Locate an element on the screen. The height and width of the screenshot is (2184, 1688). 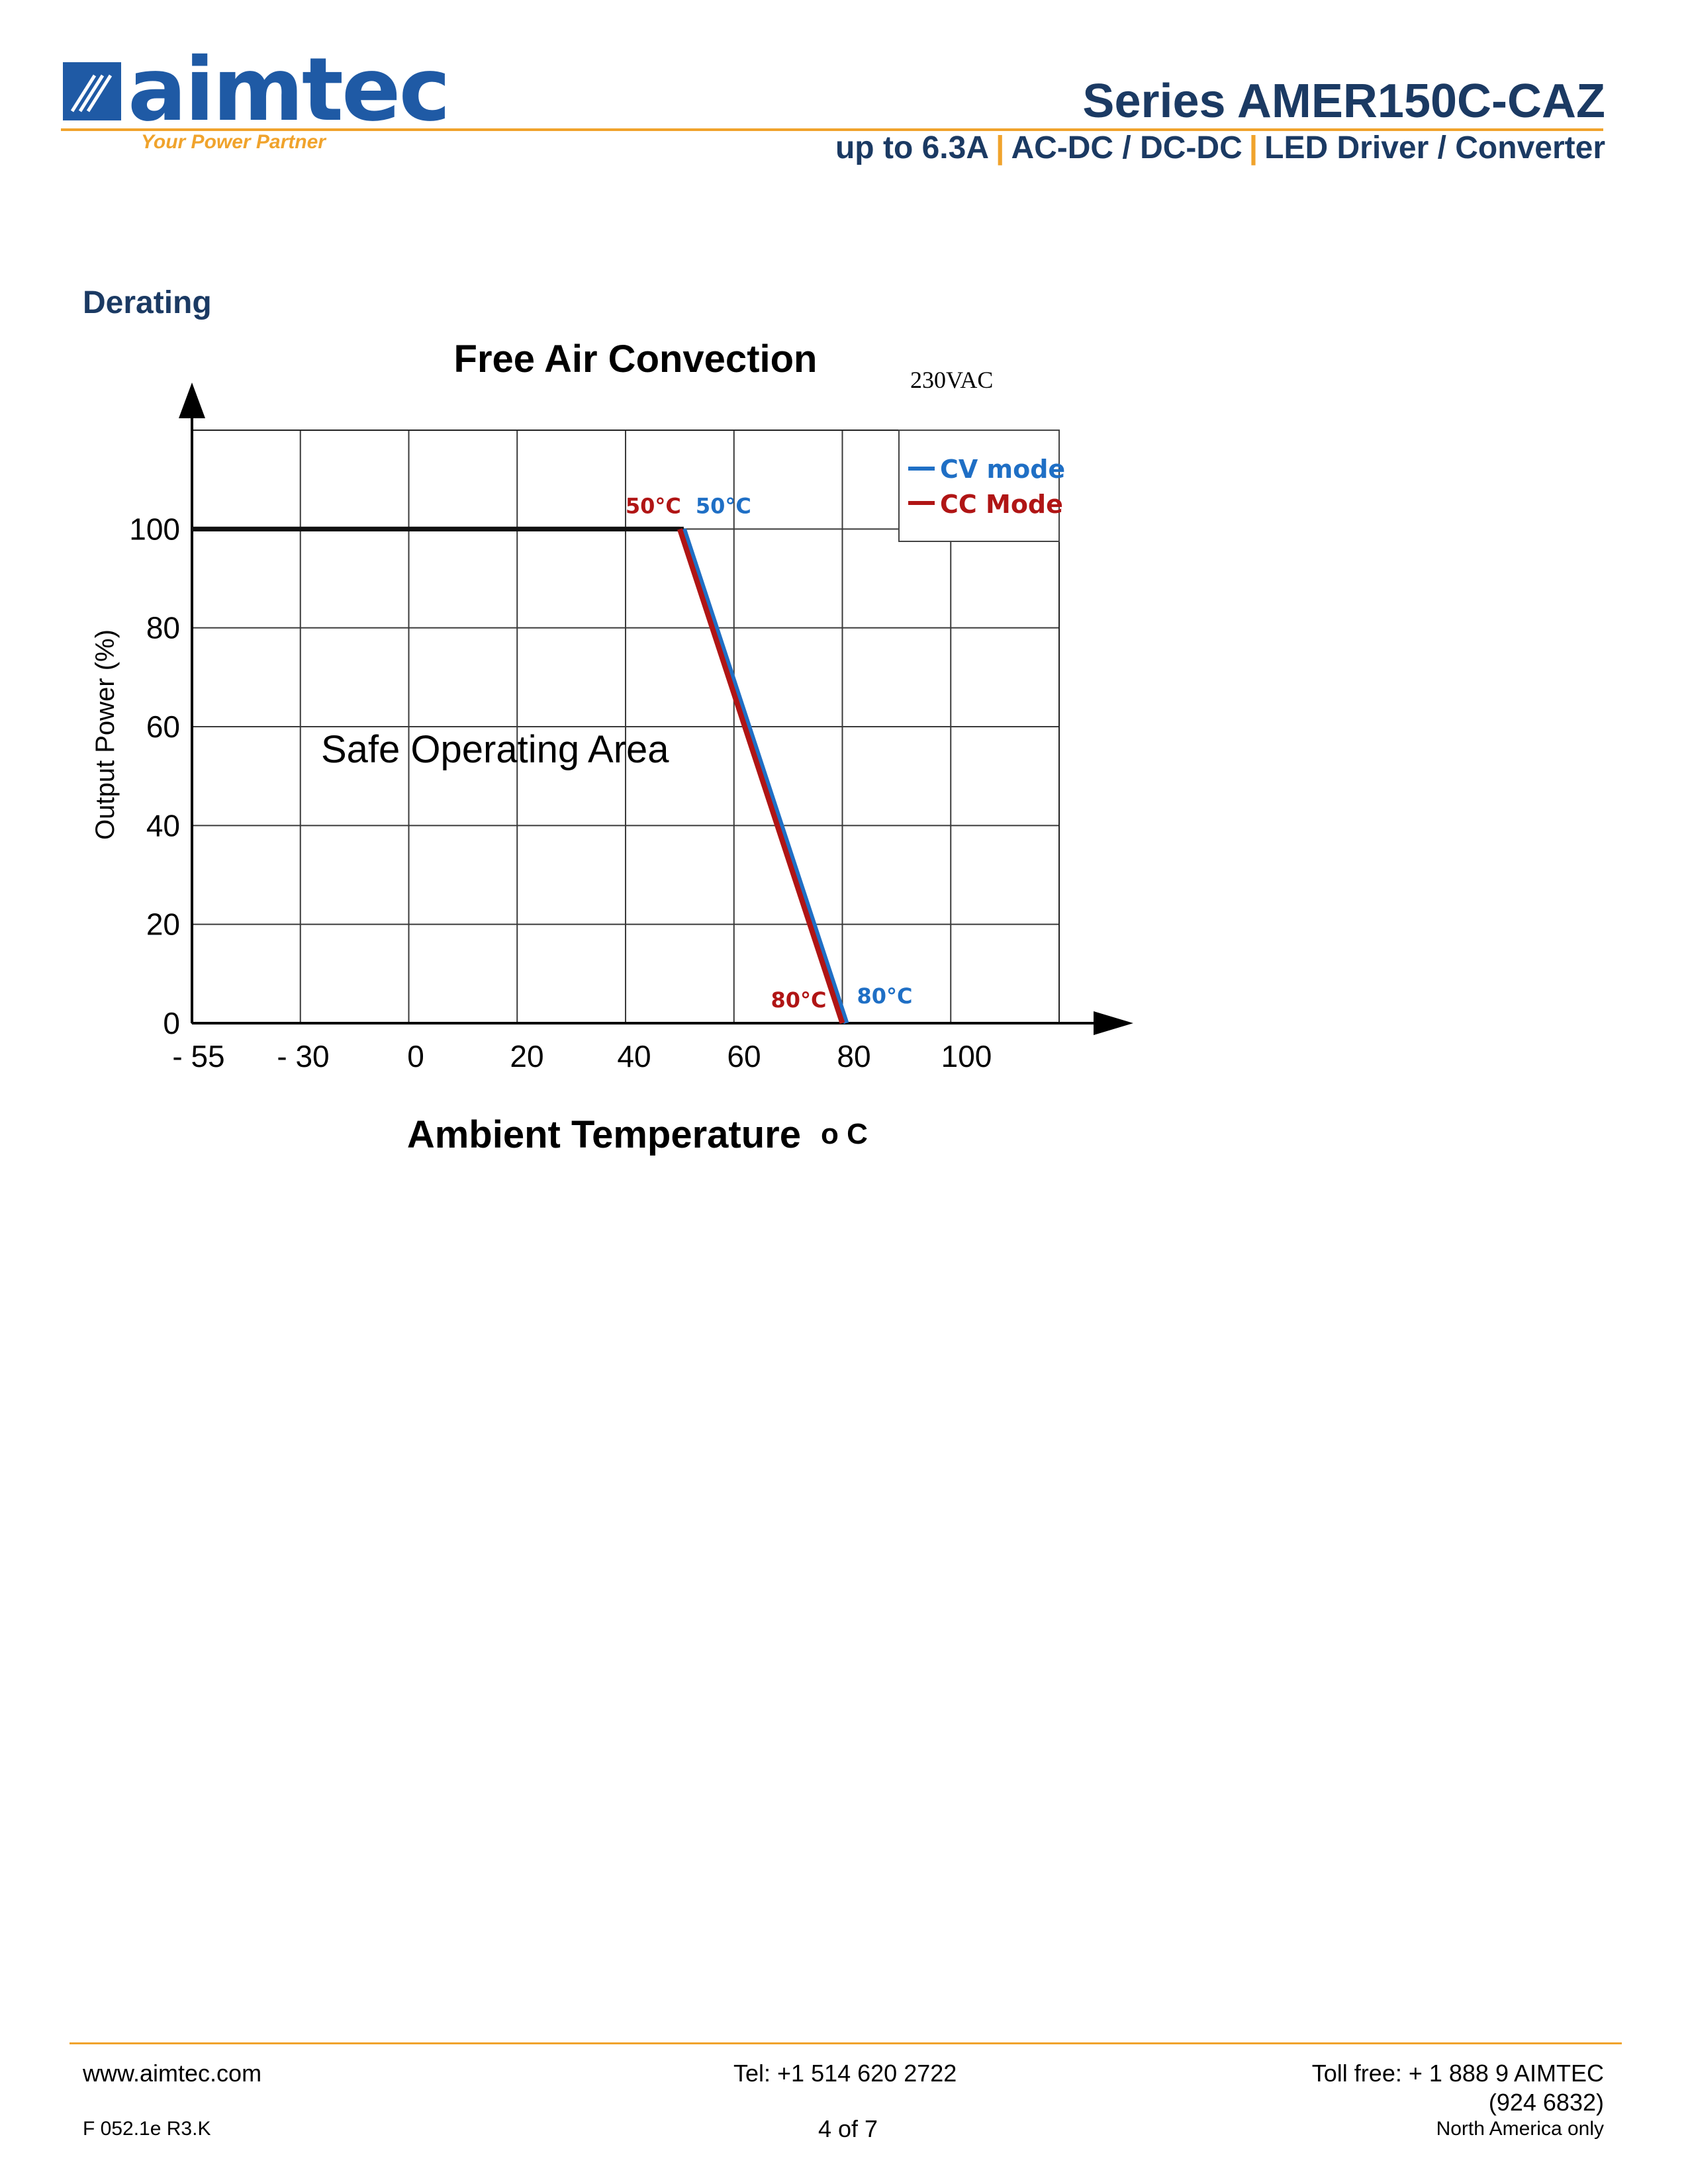
x-tick-label: - 55 is located at coordinates (198, 1056).